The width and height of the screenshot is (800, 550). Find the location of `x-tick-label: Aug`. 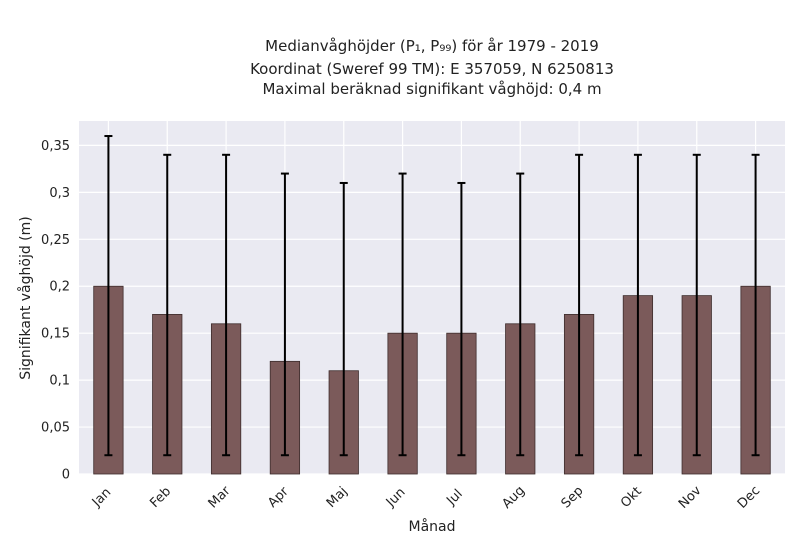

x-tick-label: Aug is located at coordinates (513, 497).